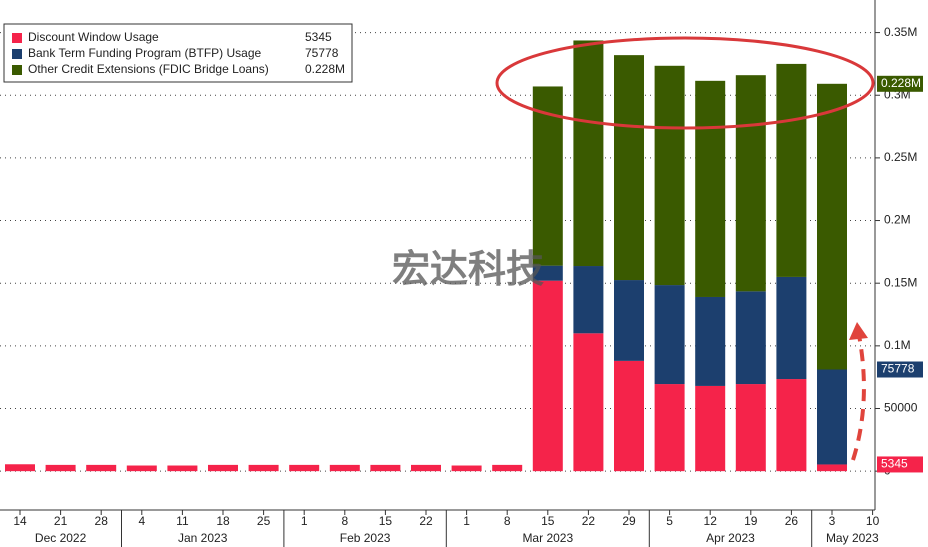  What do you see at coordinates (61, 521) in the screenshot?
I see `x-tick-label: 21` at bounding box center [61, 521].